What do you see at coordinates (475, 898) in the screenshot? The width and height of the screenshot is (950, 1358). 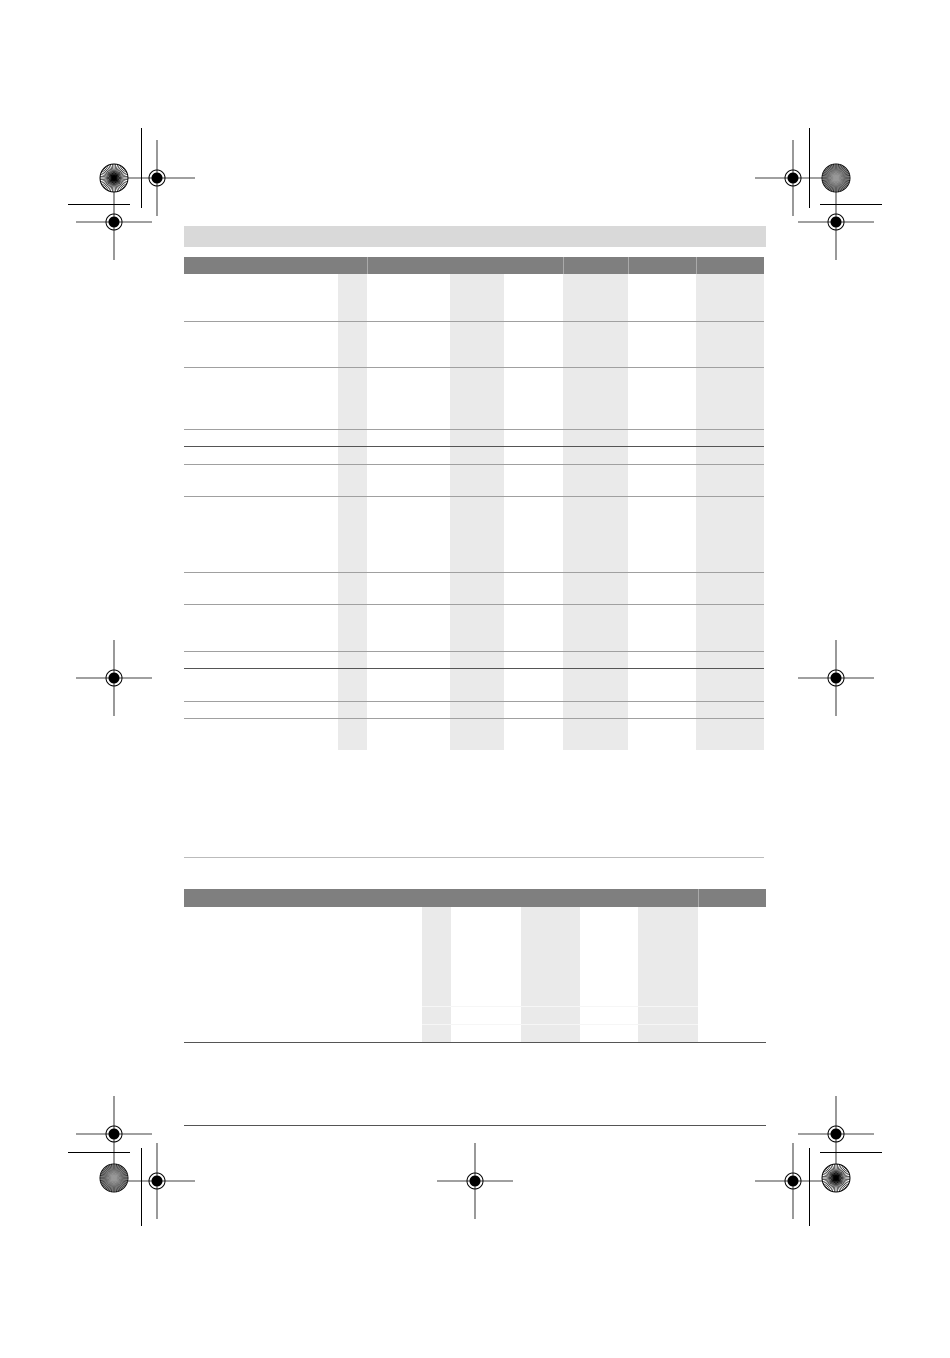 I see `table-2-header` at bounding box center [475, 898].